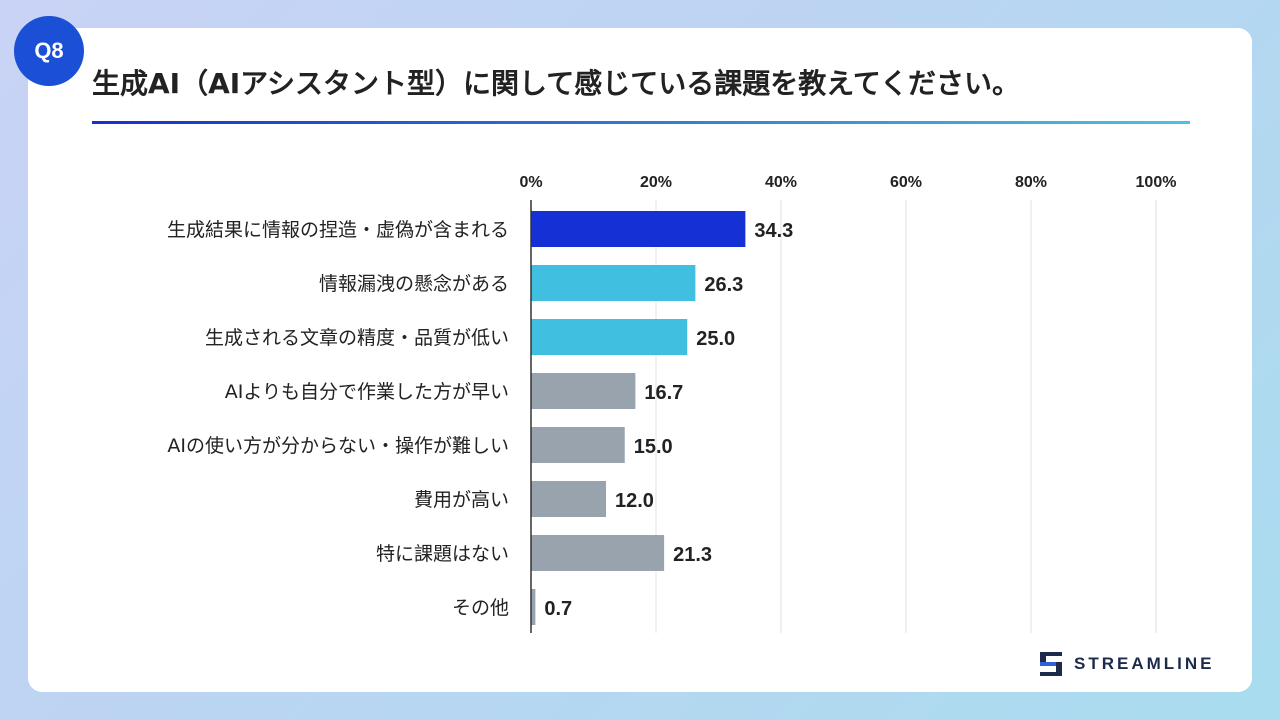  Describe the element at coordinates (357, 338) in the screenshot. I see `category-label: 生成される文章の精度・品質が低い` at that location.